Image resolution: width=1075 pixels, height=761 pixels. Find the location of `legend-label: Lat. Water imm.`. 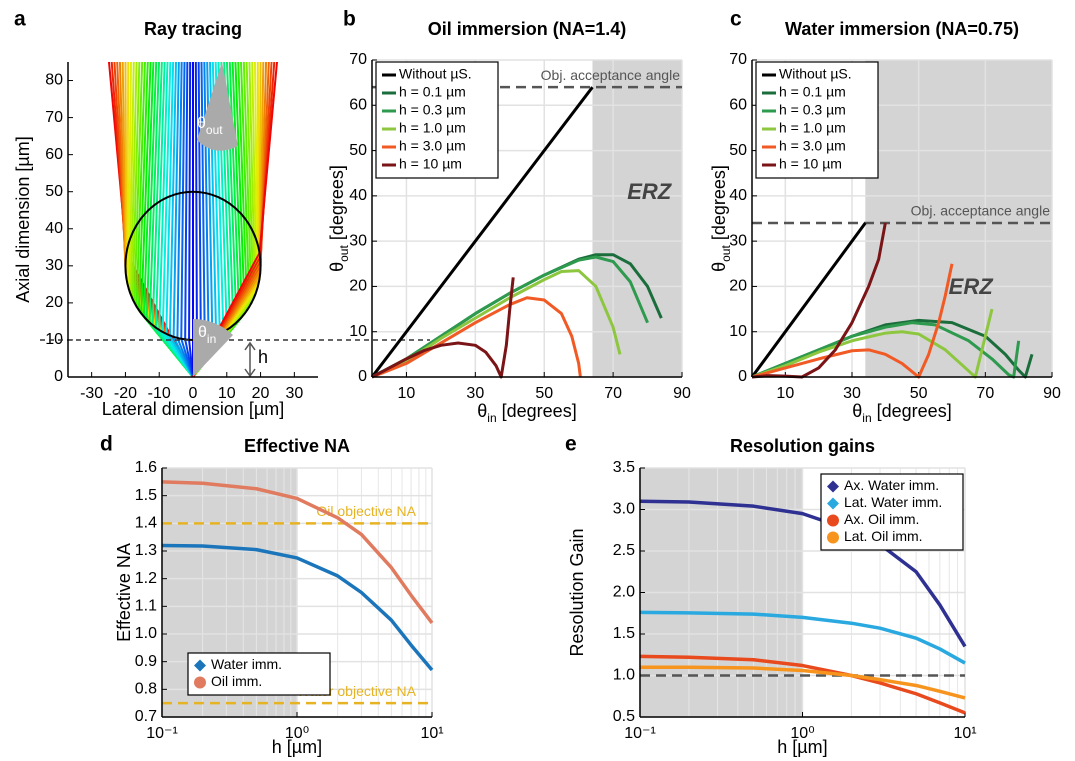

legend-label: Lat. Water imm. is located at coordinates (893, 502).